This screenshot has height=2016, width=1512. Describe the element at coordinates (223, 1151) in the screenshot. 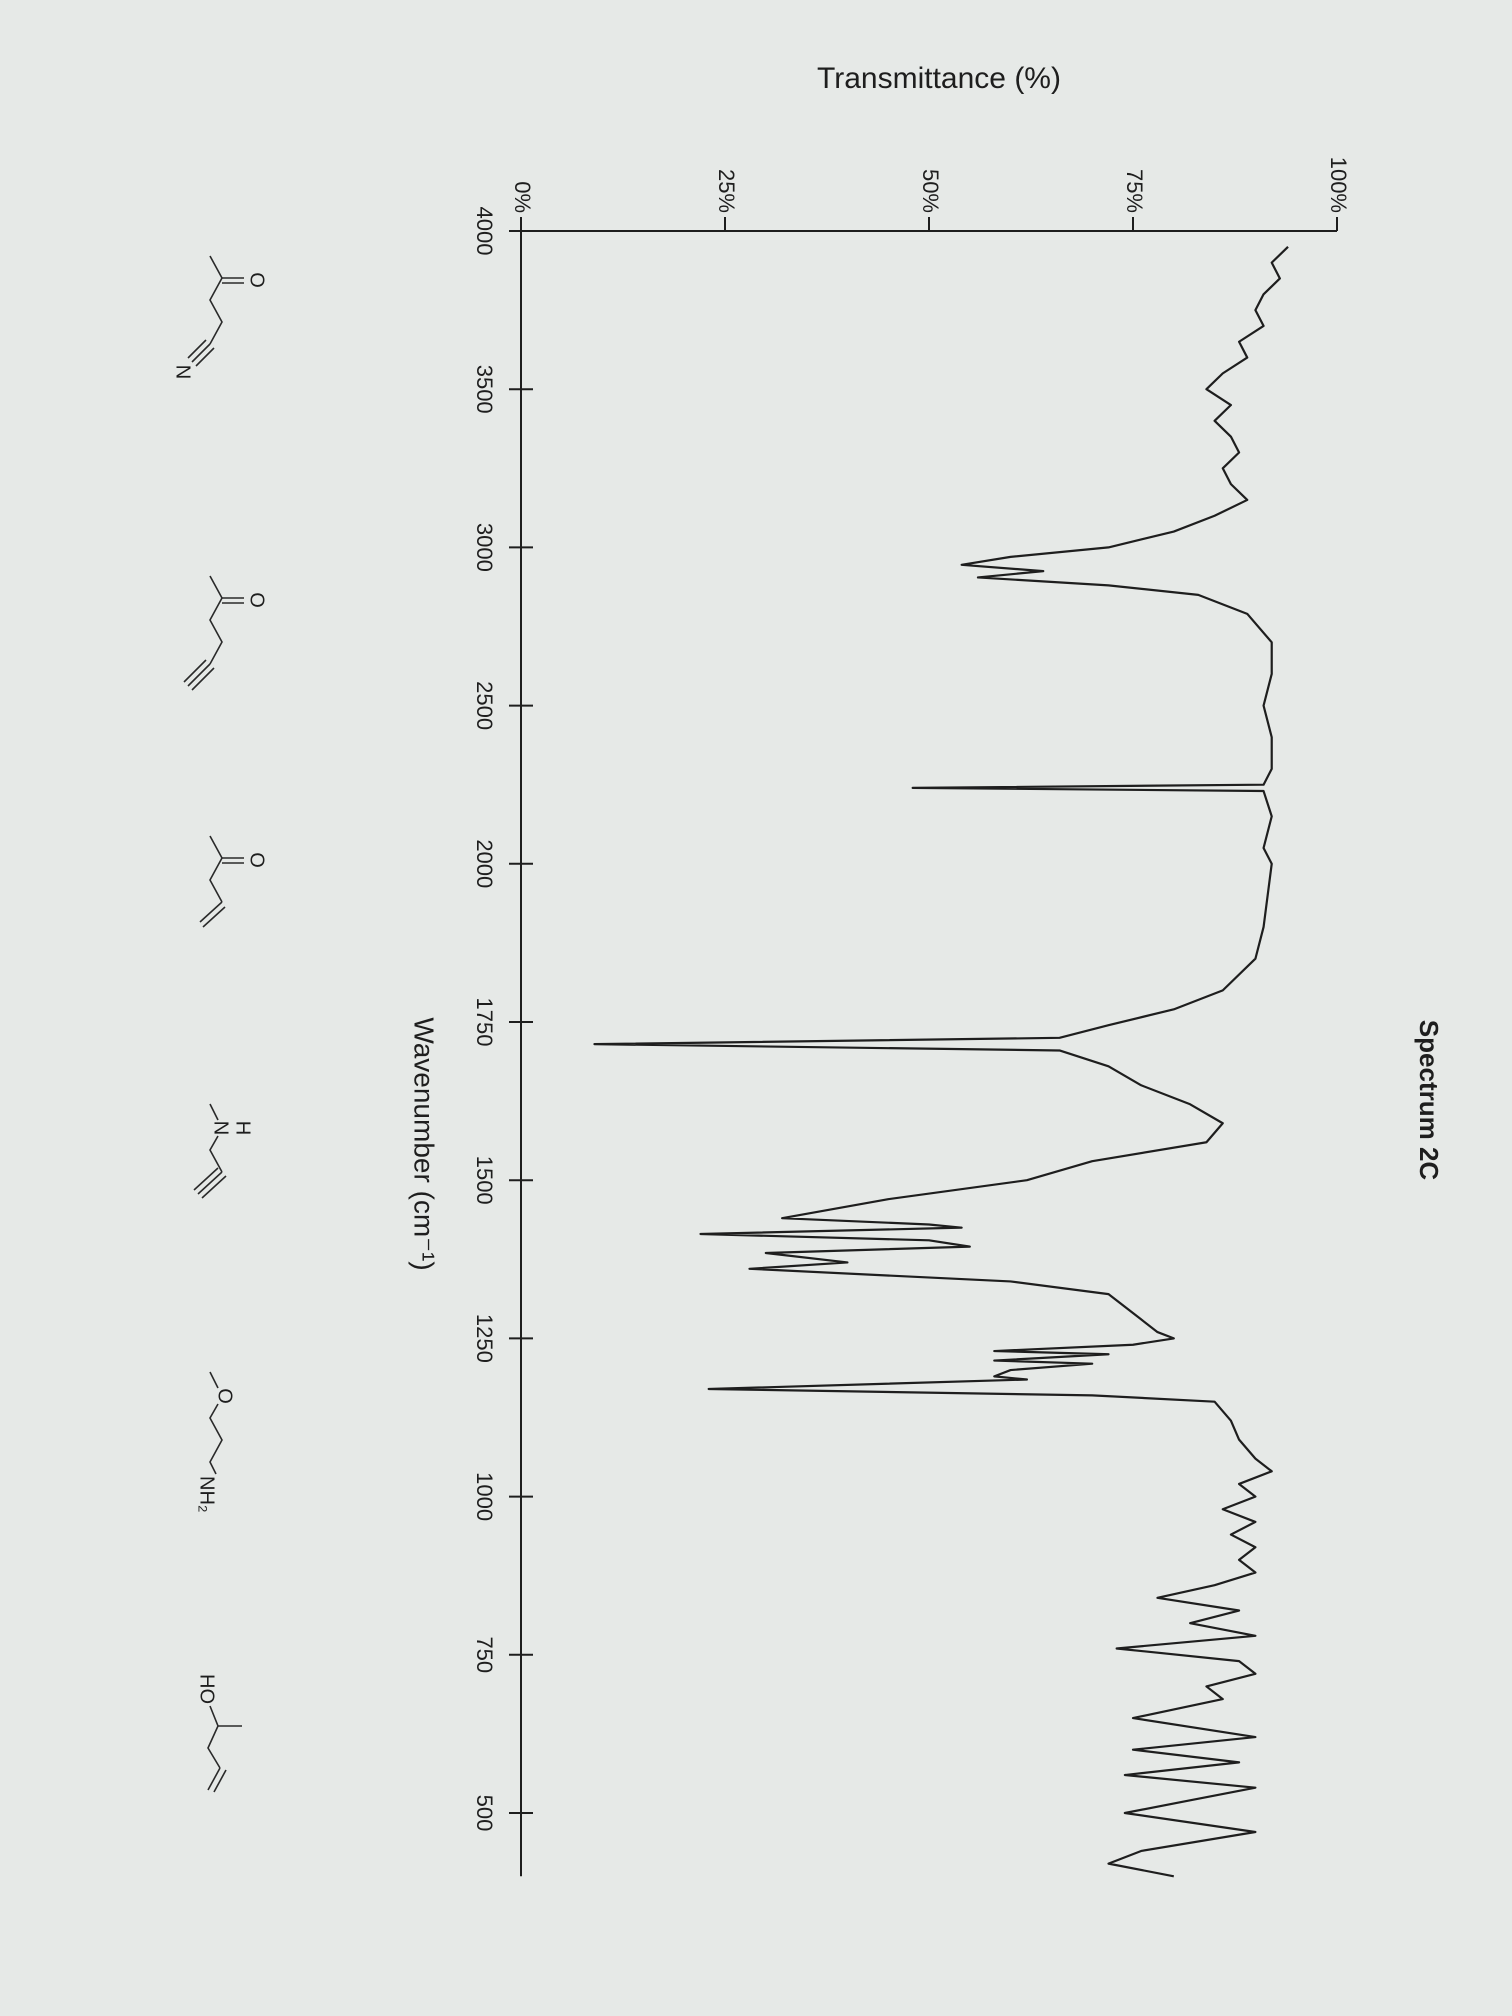

I see `structure: H N` at that location.